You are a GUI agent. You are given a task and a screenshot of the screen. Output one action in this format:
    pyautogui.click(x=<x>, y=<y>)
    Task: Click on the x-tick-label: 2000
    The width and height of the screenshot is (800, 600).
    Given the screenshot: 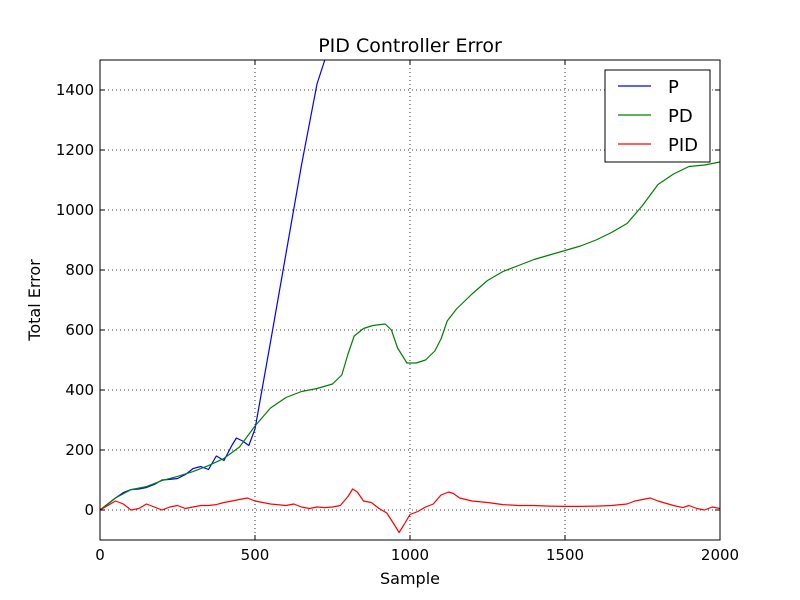 What is the action you would take?
    pyautogui.click(x=720, y=555)
    